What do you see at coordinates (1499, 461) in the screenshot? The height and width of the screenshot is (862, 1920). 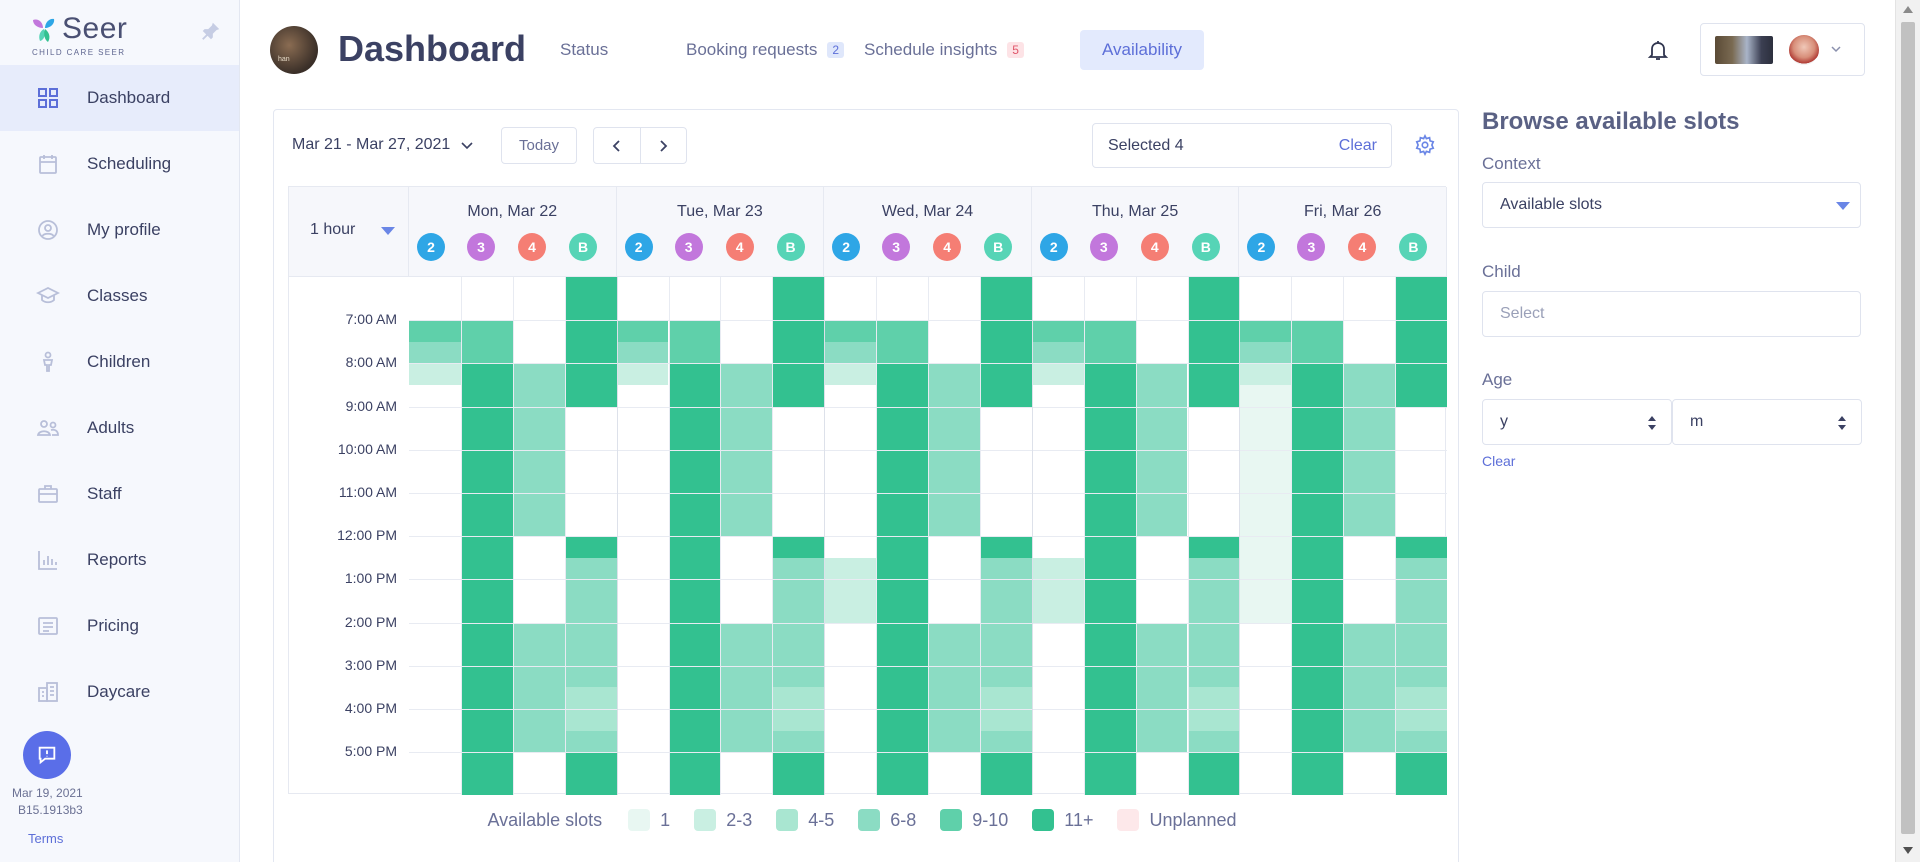 I see `clear-filters-link: Clear` at bounding box center [1499, 461].